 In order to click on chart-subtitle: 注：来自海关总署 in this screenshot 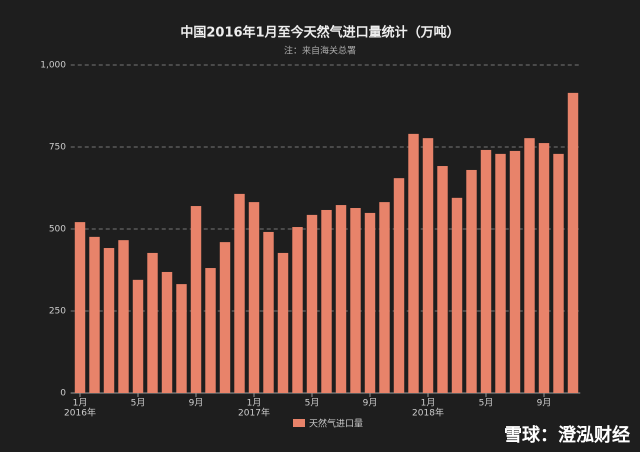, I will do `click(320, 51)`.